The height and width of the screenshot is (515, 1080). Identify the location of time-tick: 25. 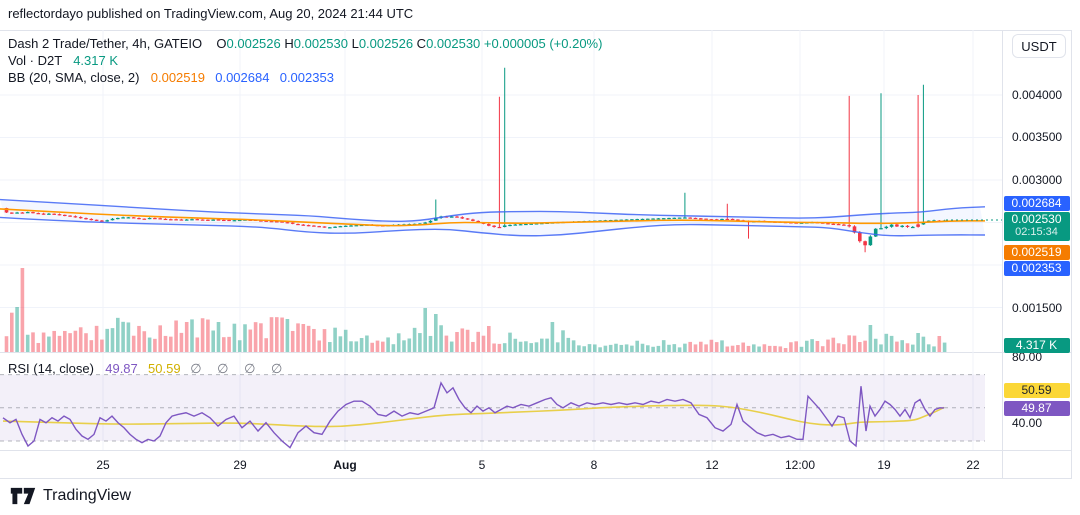
(103, 465).